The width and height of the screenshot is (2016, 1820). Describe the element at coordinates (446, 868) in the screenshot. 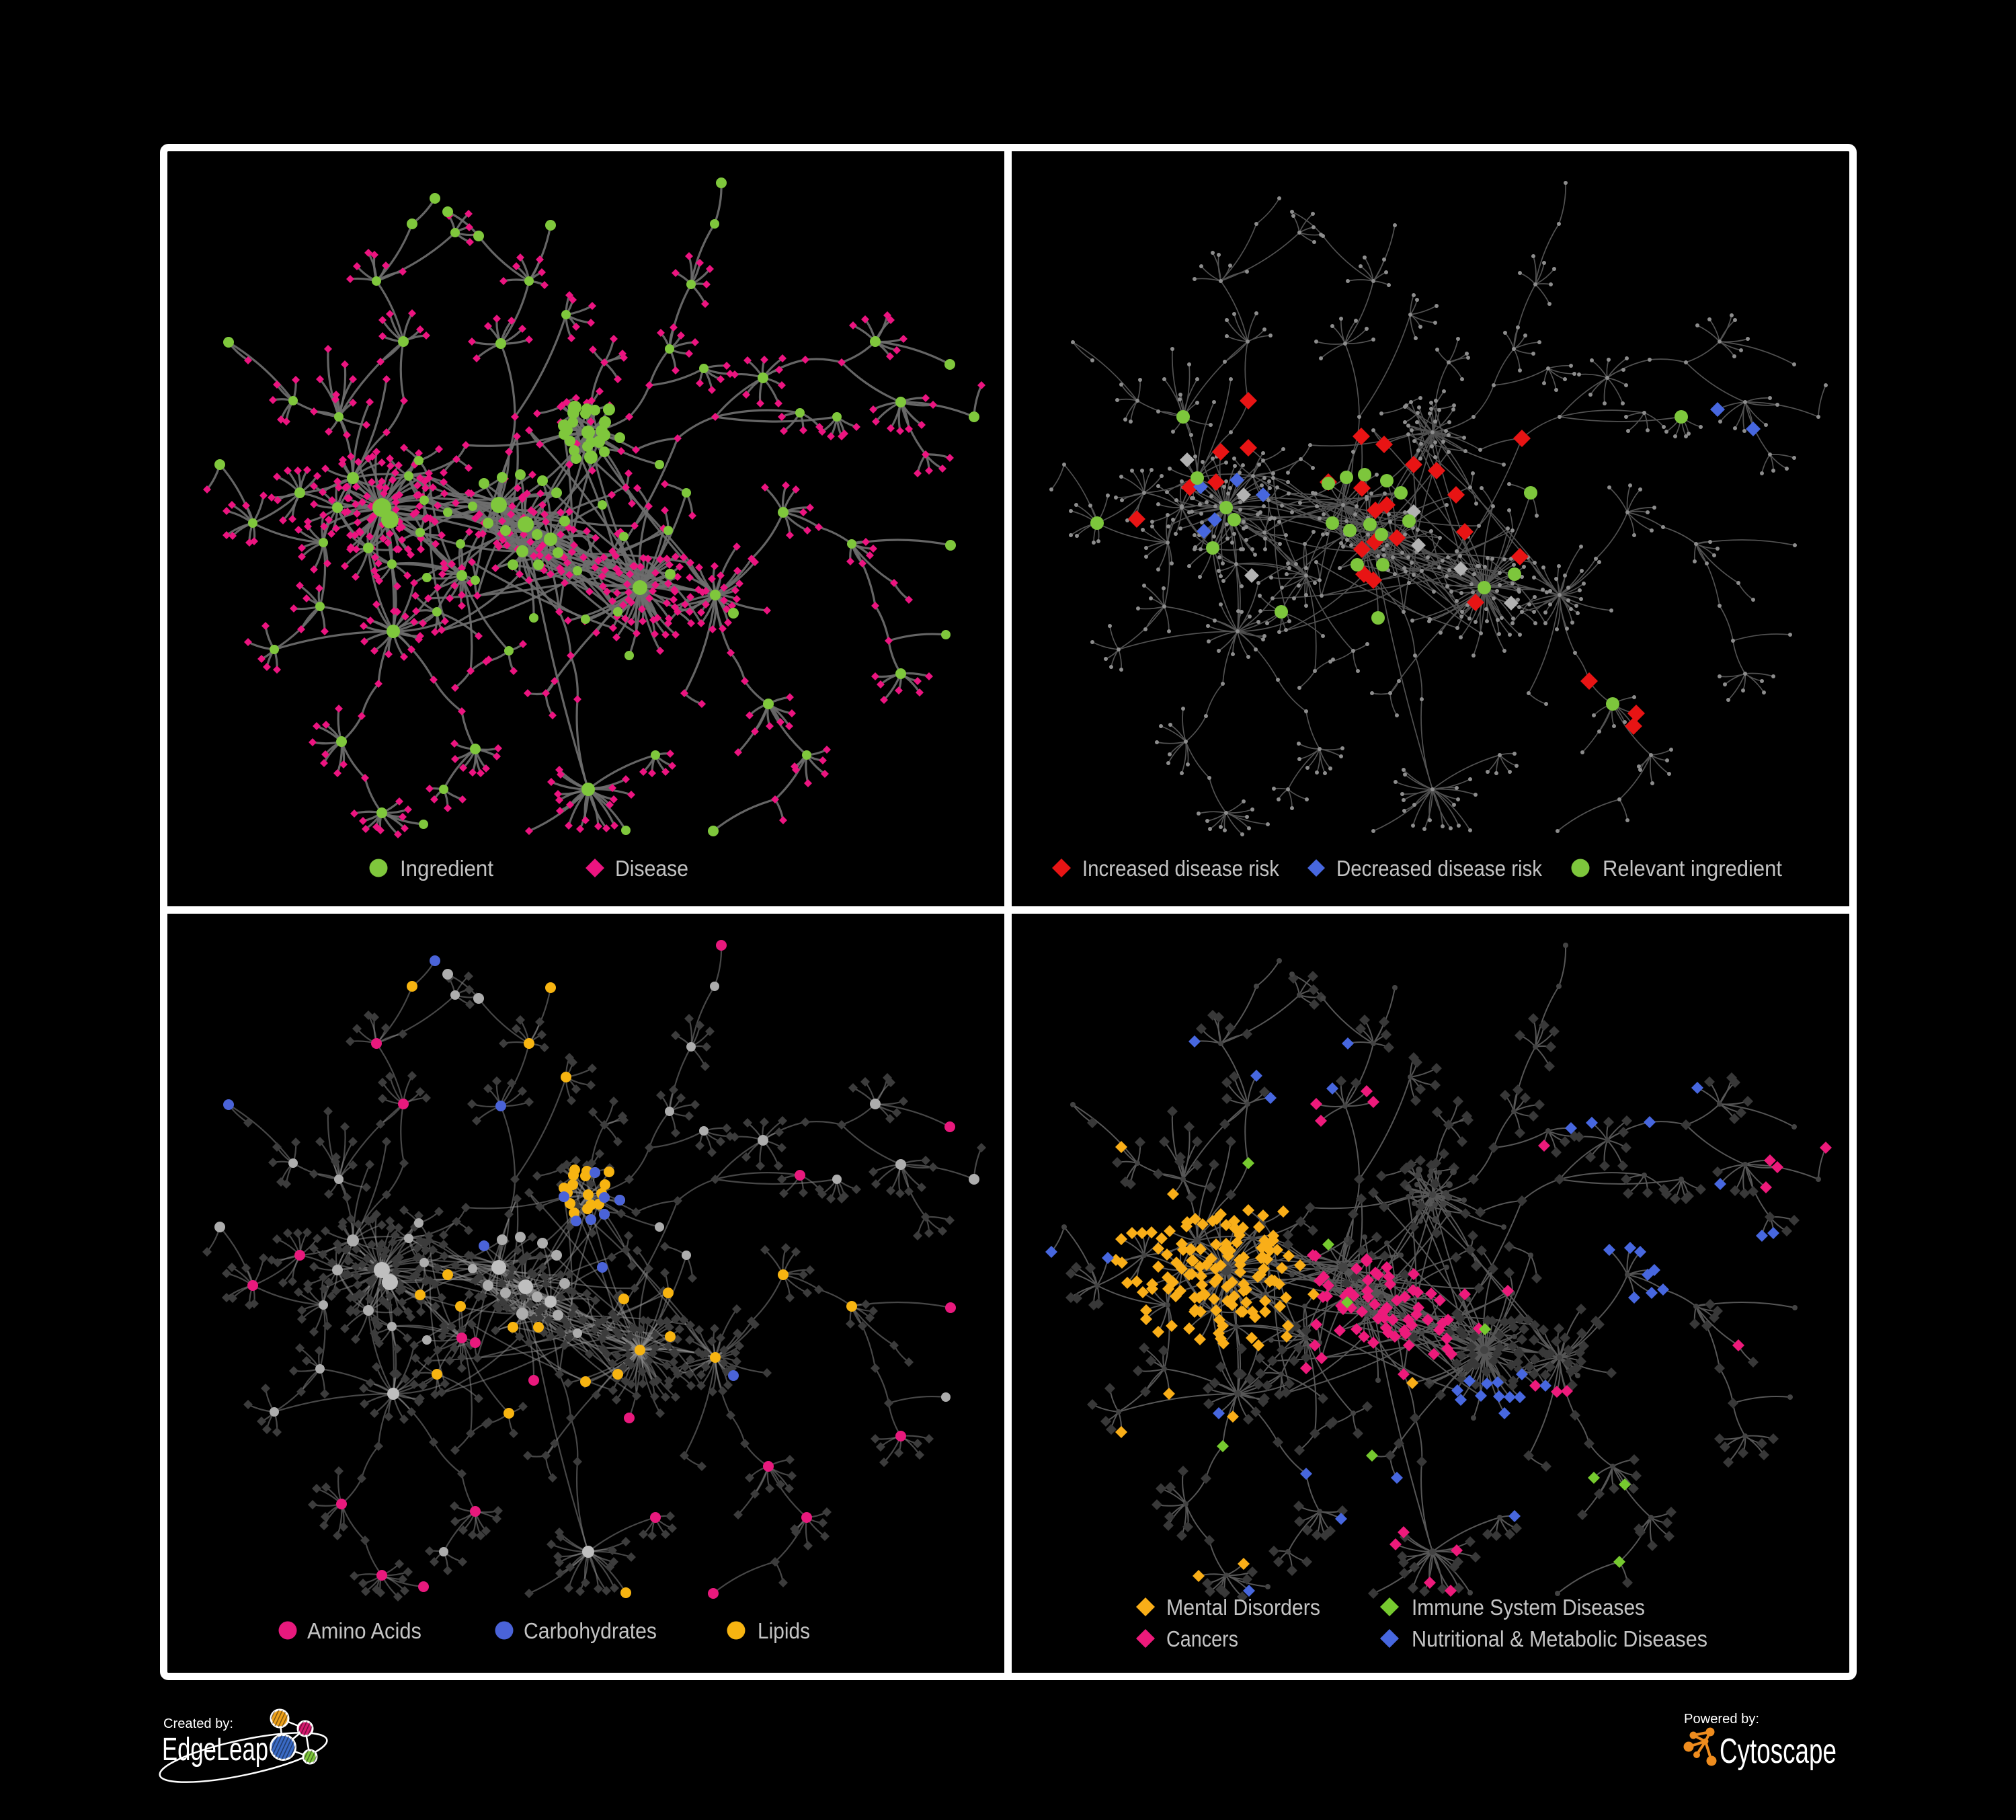

I see `svg-text: Ingredient` at that location.